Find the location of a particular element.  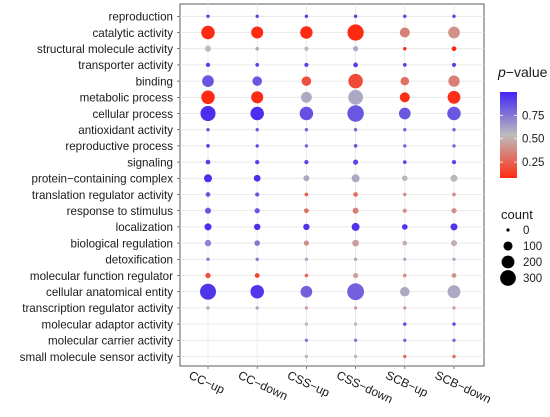

y-tick-label: detoxification is located at coordinates (139, 260).